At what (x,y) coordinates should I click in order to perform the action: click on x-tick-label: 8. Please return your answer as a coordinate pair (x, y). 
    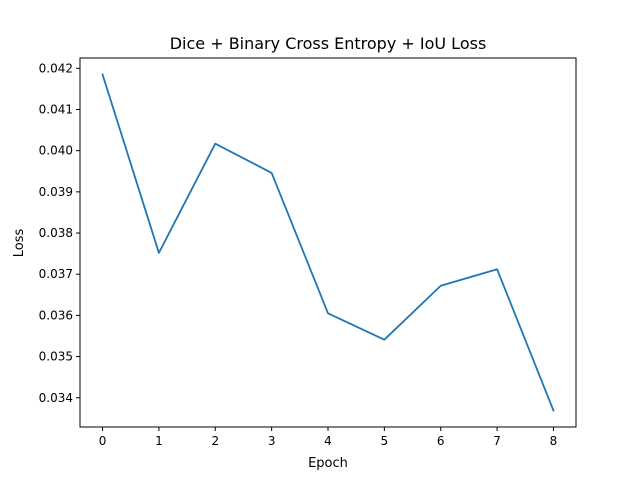
    Looking at the image, I should click on (554, 441).